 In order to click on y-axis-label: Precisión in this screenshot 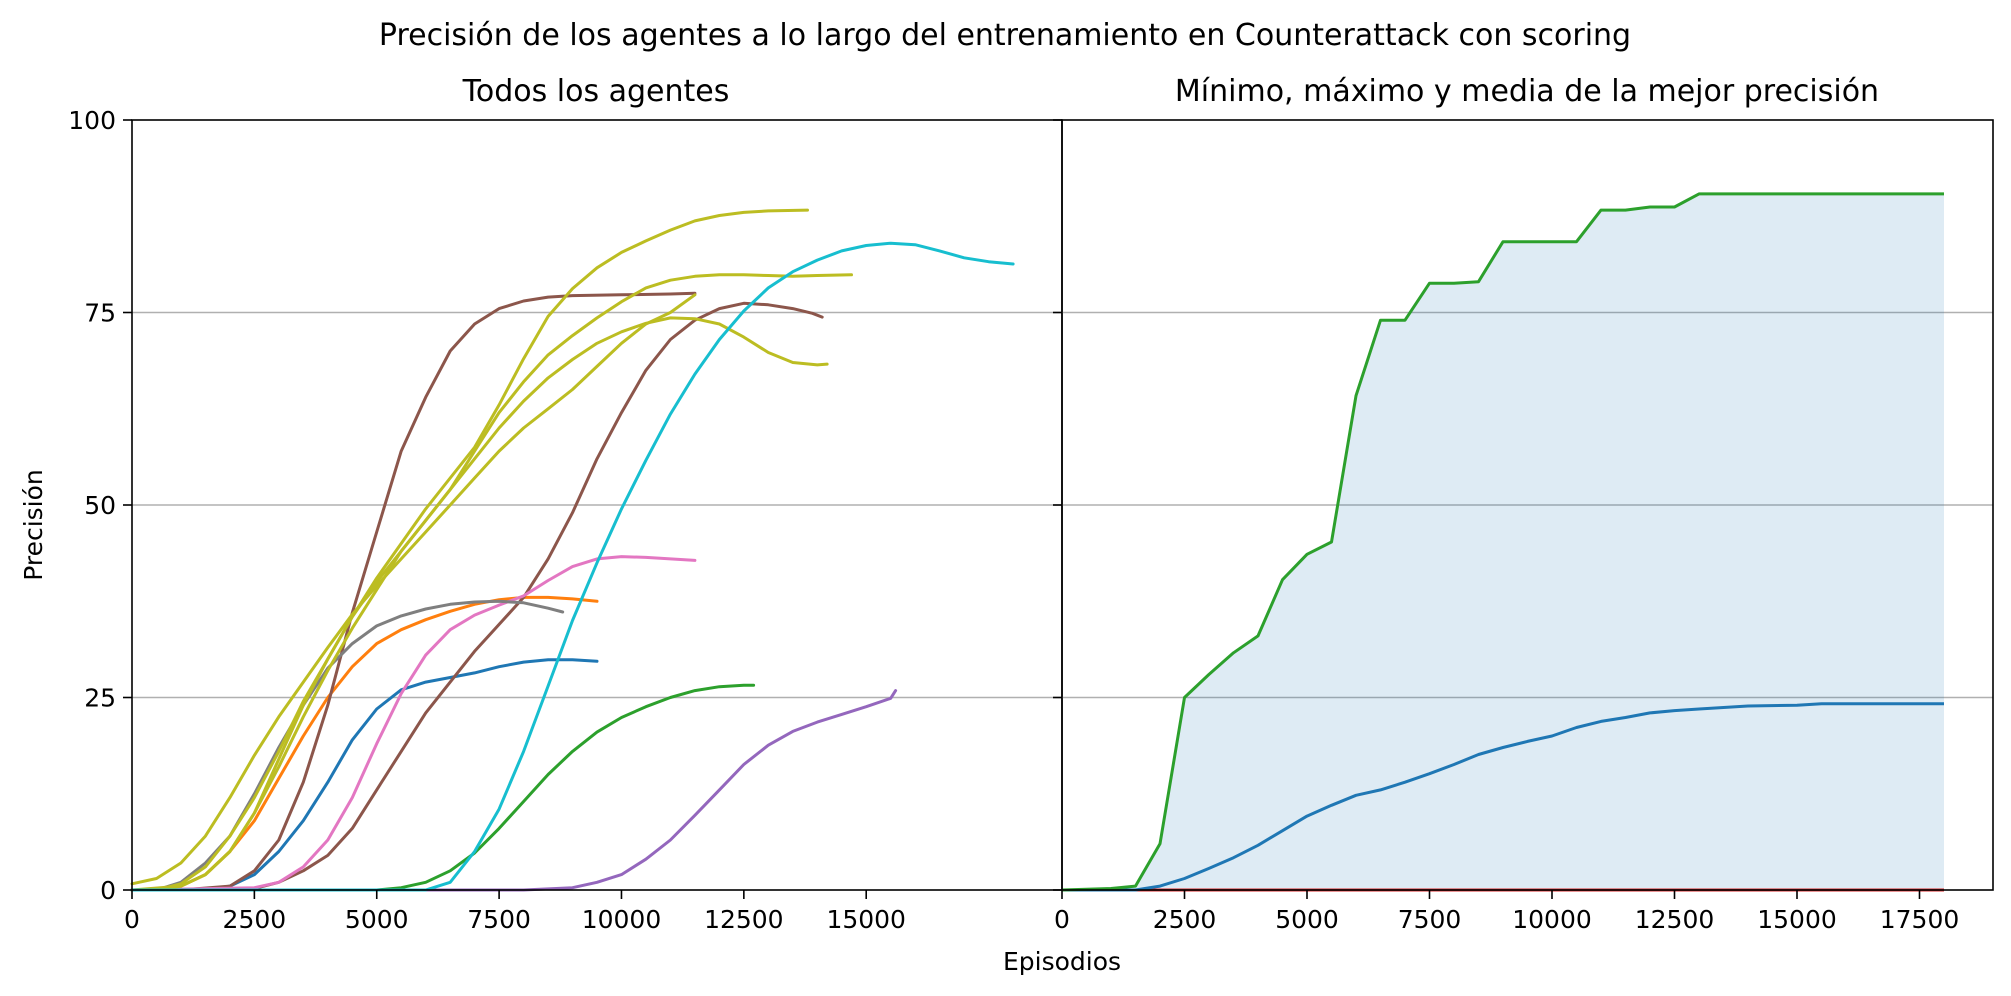, I will do `click(33, 525)`.